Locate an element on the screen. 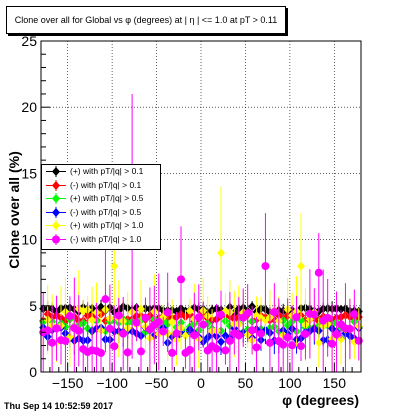 The height and width of the screenshot is (414, 400). legend-entry-5: (-) with pT/|q| > 1.0 is located at coordinates (101, 240).